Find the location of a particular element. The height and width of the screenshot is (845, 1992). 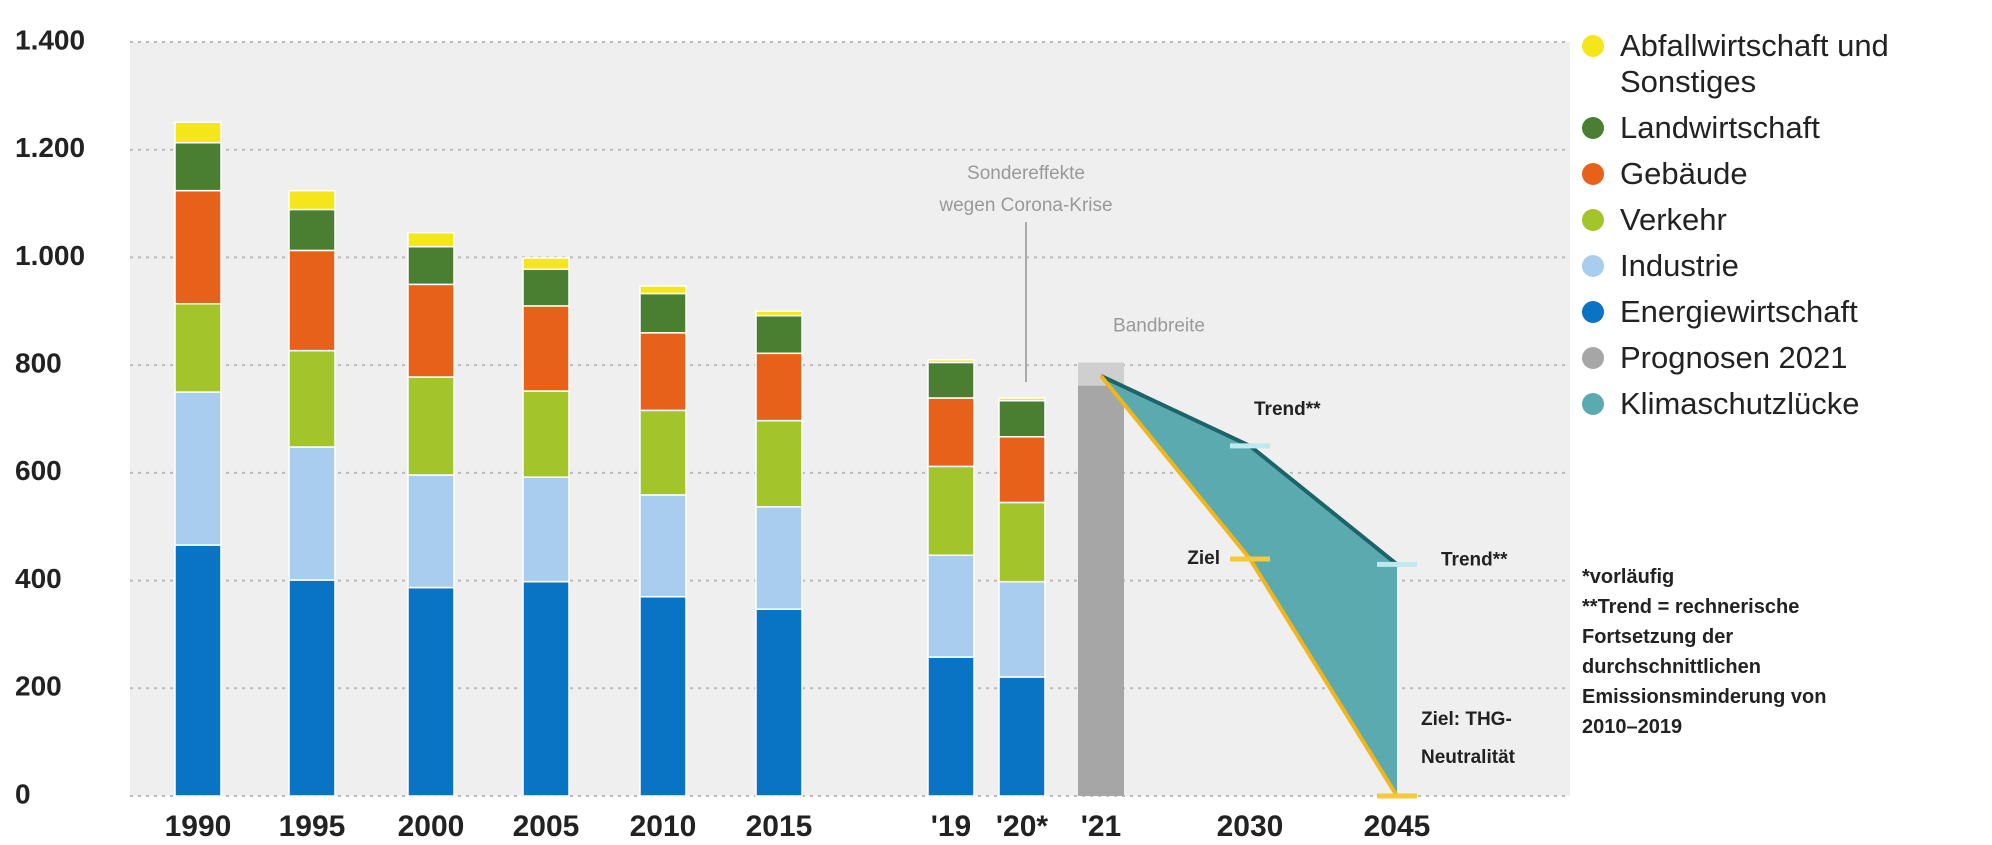

corona-note: Sondereffekte is located at coordinates (1026, 173).